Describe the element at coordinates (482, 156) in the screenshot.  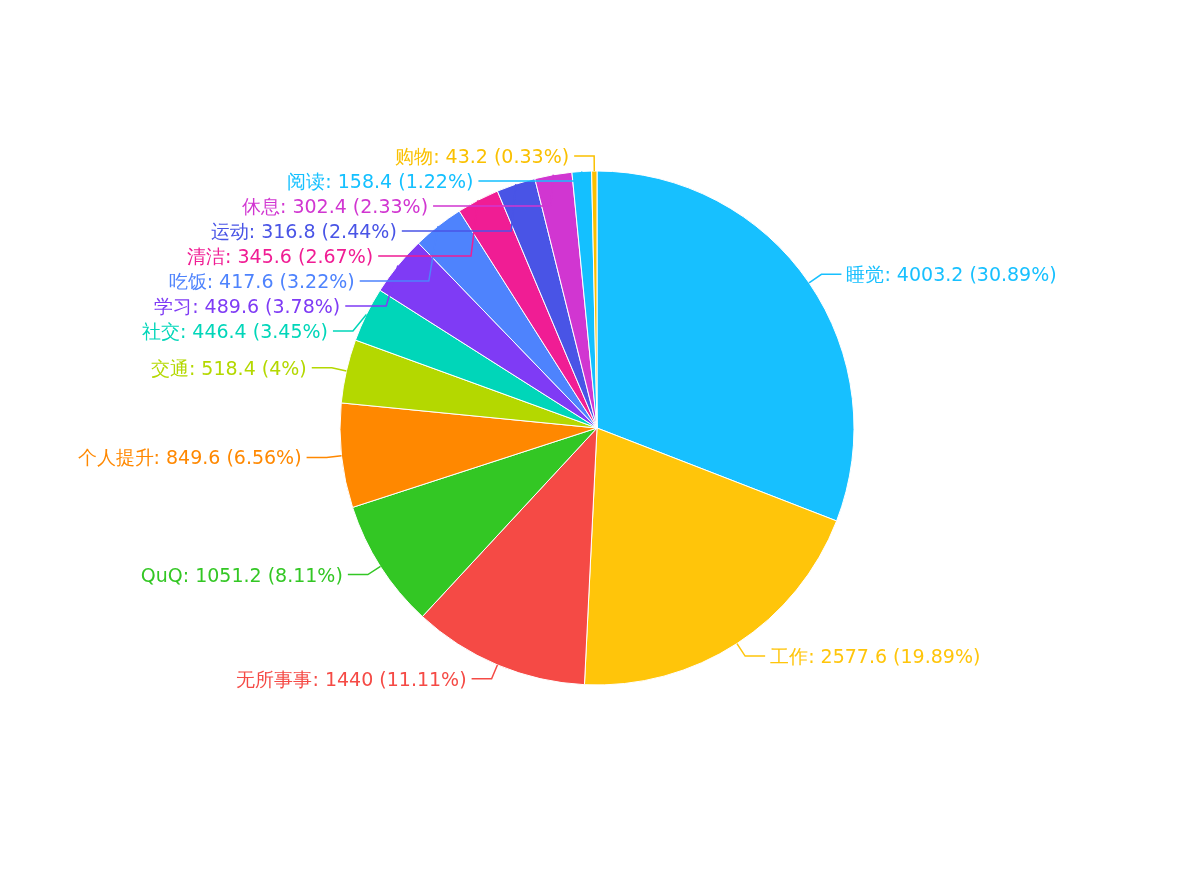
I see `slice-label: 购物: 43.2 (0.33%)` at that location.